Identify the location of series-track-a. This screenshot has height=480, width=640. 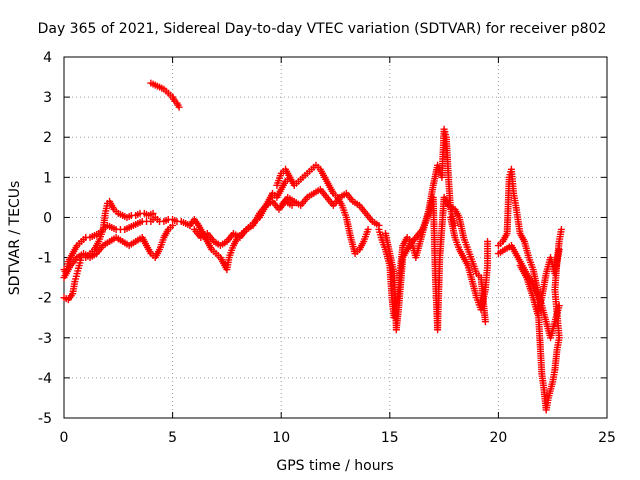
(127, 245).